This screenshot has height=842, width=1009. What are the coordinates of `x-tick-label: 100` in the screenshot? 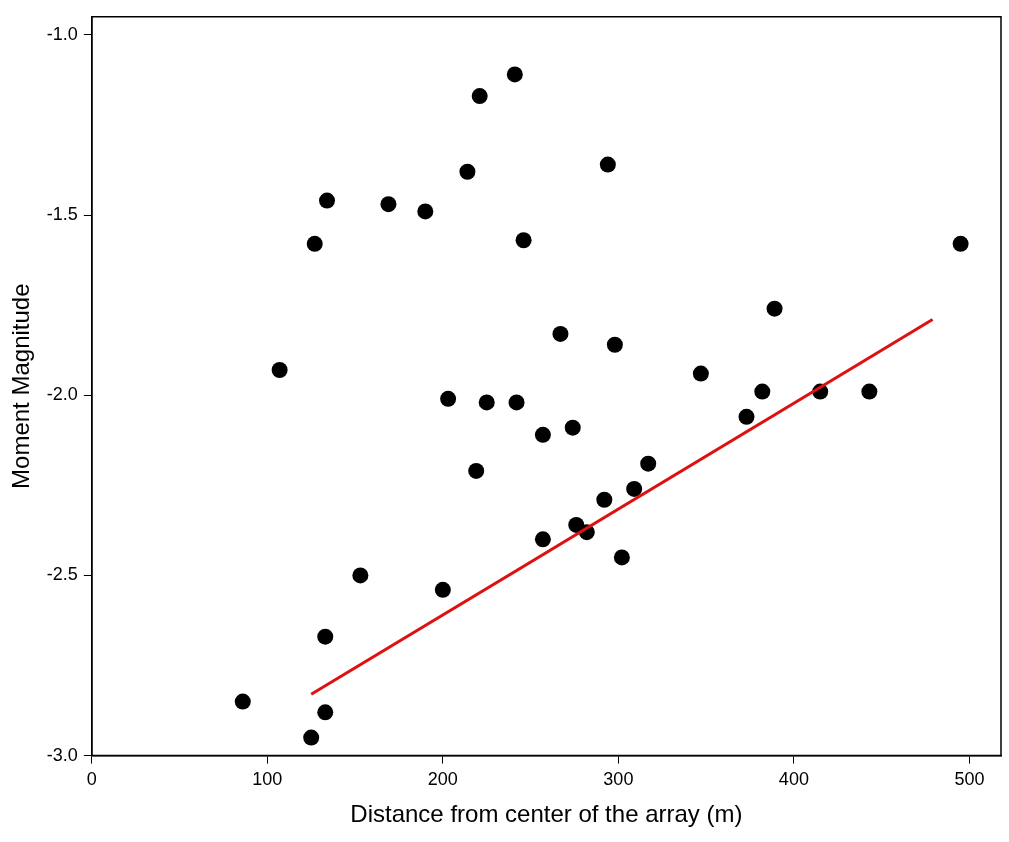 It's located at (267, 779).